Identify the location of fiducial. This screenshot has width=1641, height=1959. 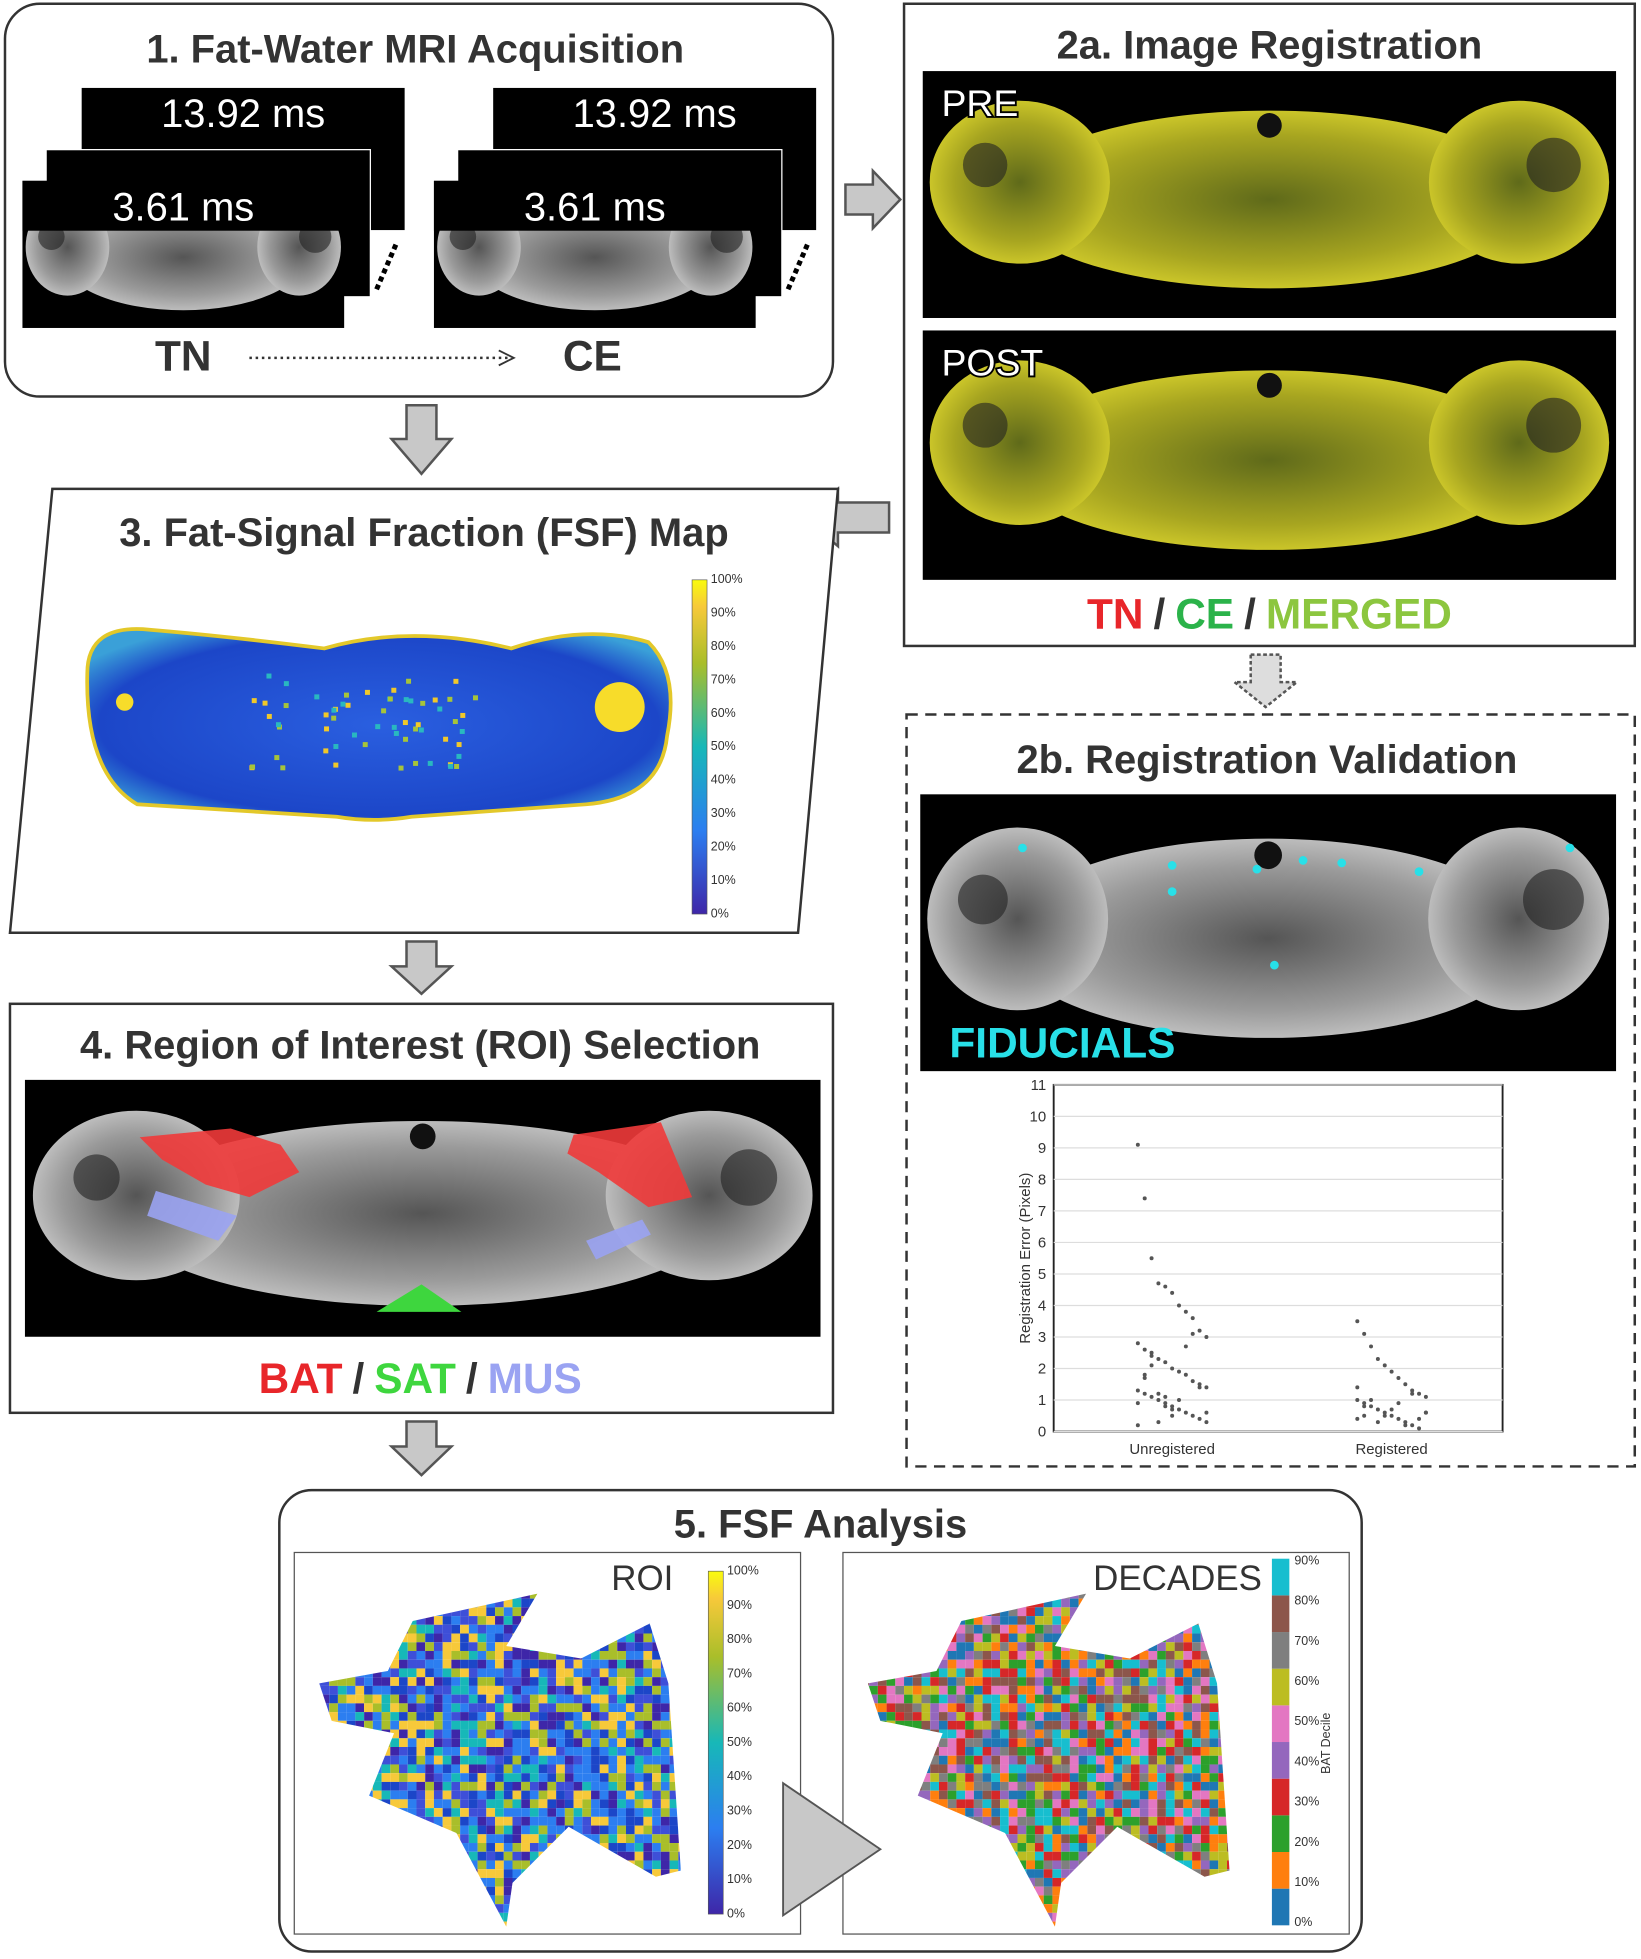
(1172, 891).